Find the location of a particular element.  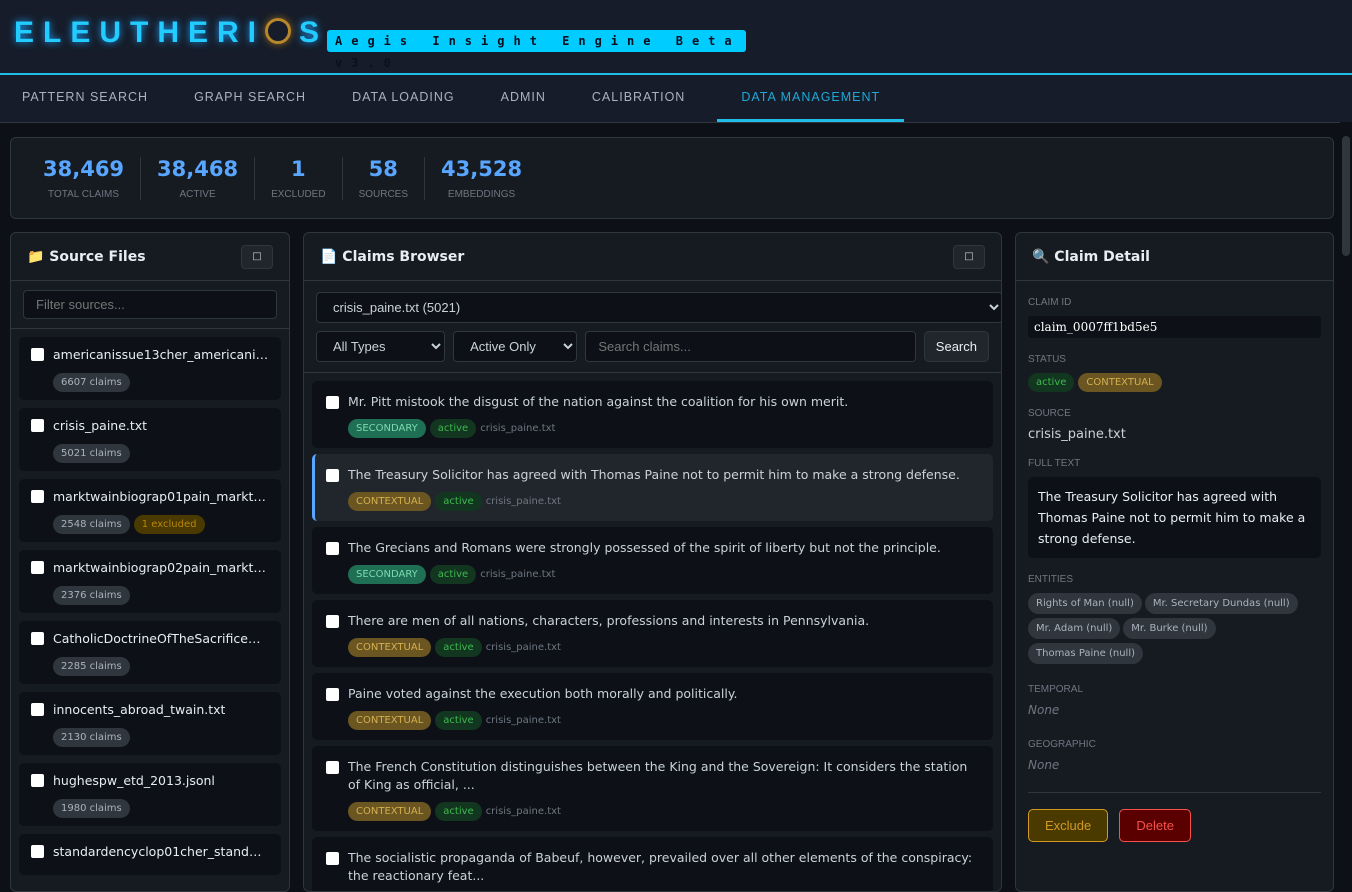

entity-tag: Rights of Man (null) is located at coordinates (1085, 603).